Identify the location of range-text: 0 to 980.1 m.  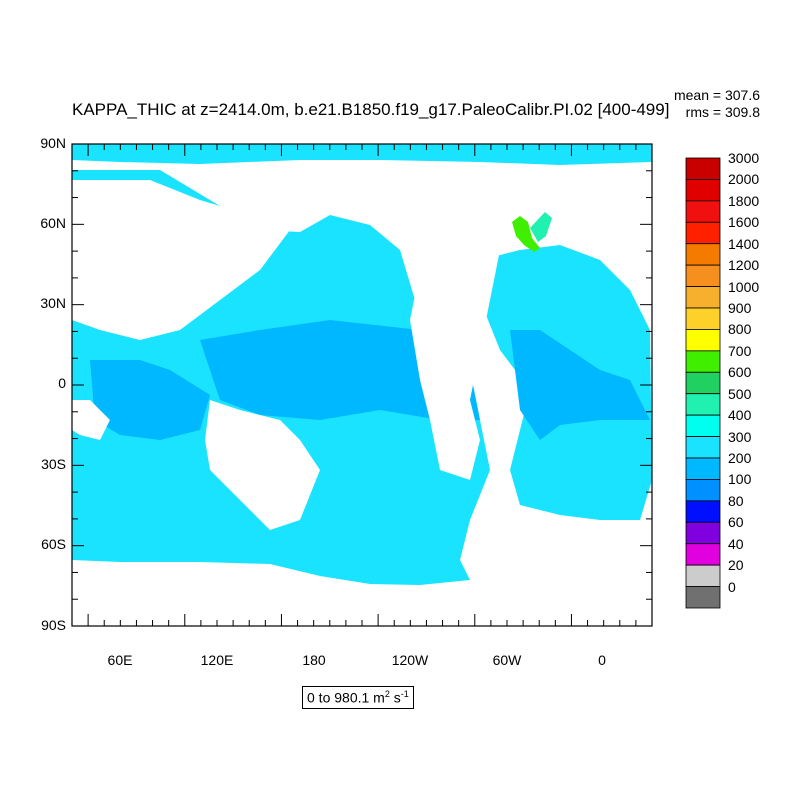
(346, 697).